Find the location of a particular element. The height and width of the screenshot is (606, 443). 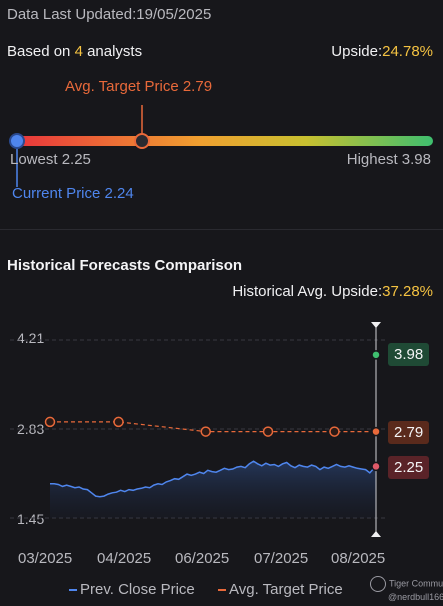

range-gradient-track is located at coordinates (221, 141).